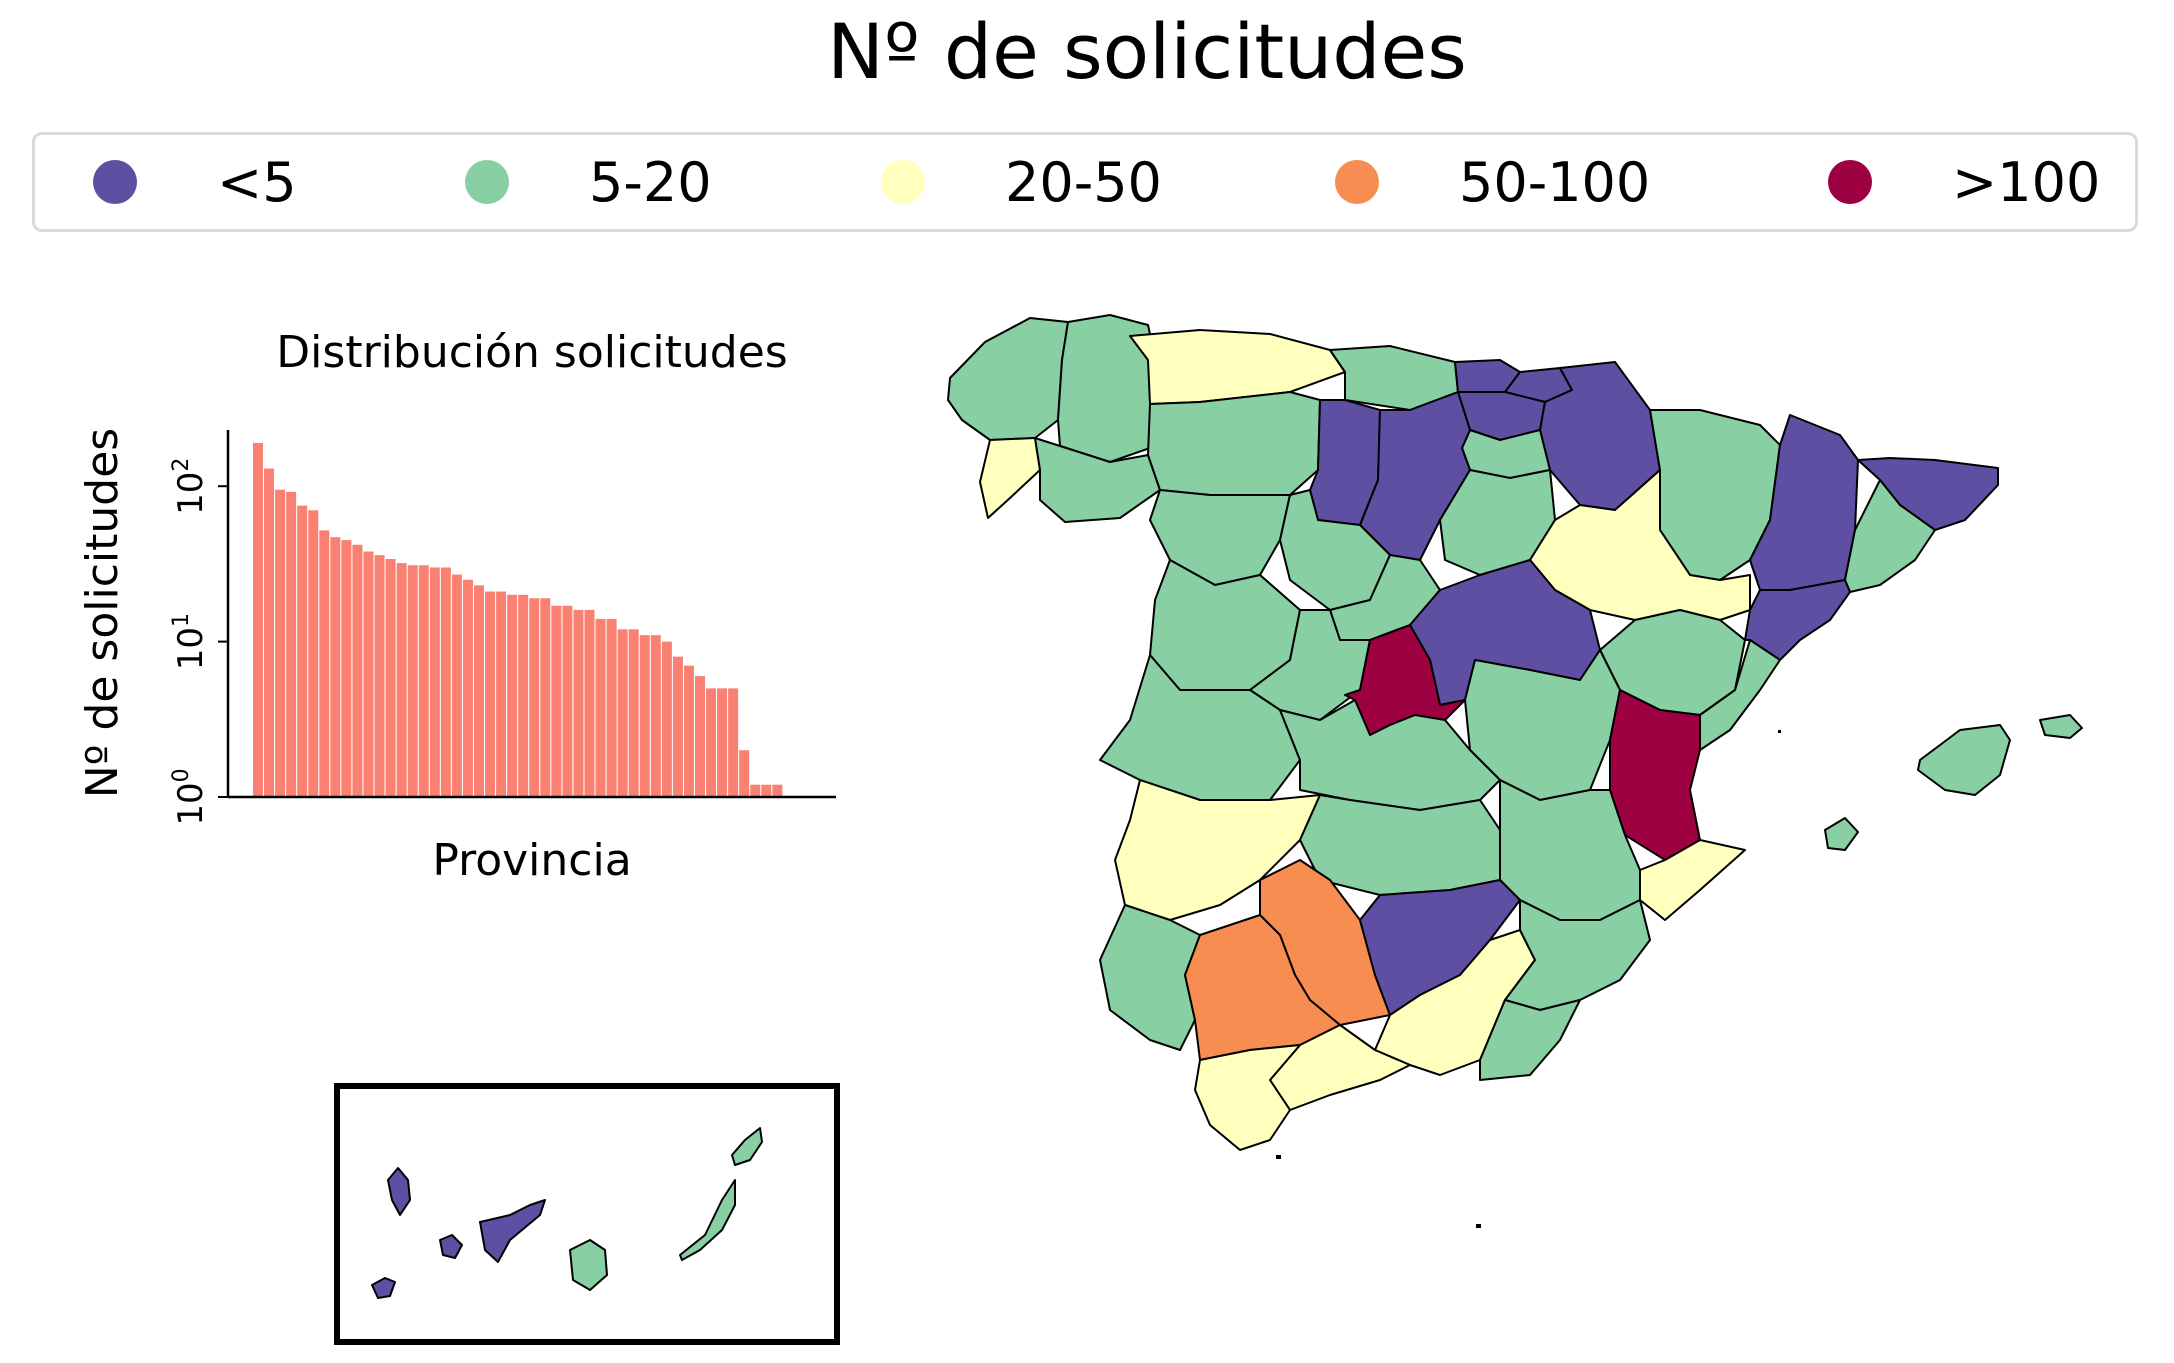 This screenshot has width=2174, height=1363. I want to click on map-region-tarragona, so click(1797, 620).